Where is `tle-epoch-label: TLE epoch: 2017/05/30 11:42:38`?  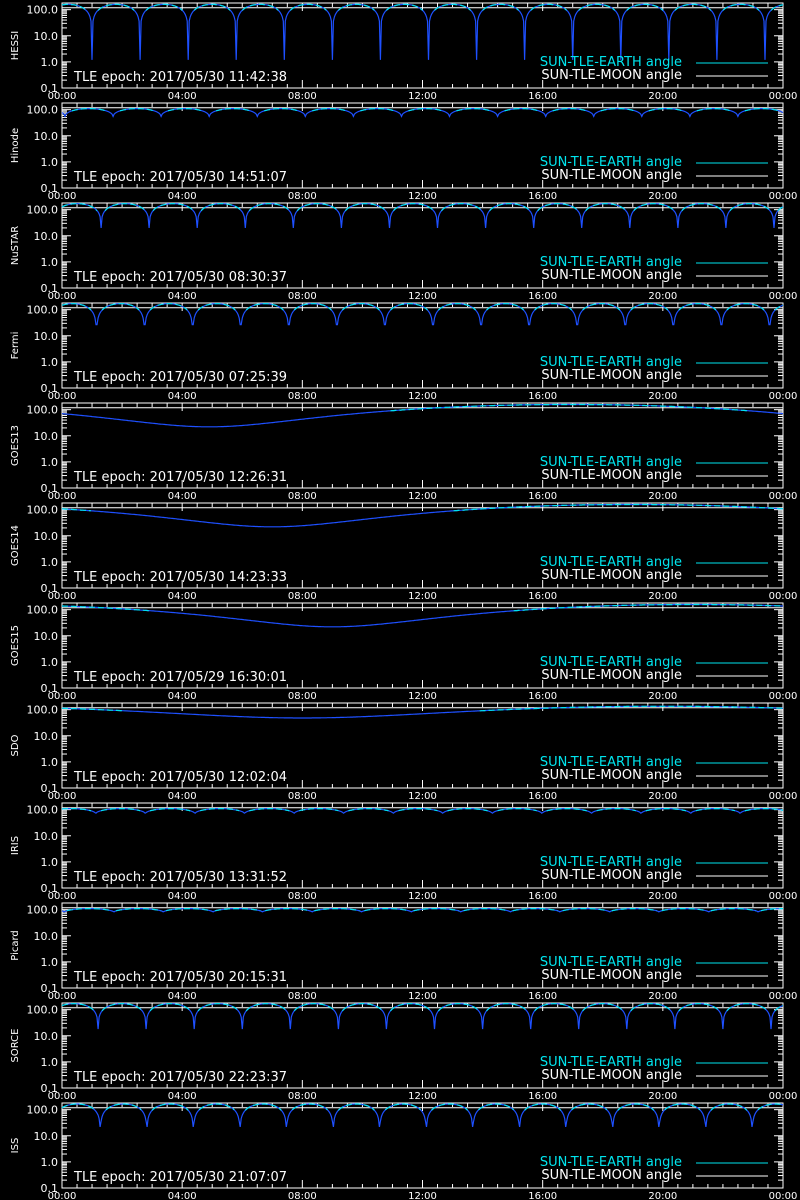
tle-epoch-label: TLE epoch: 2017/05/30 11:42:38 is located at coordinates (180, 77).